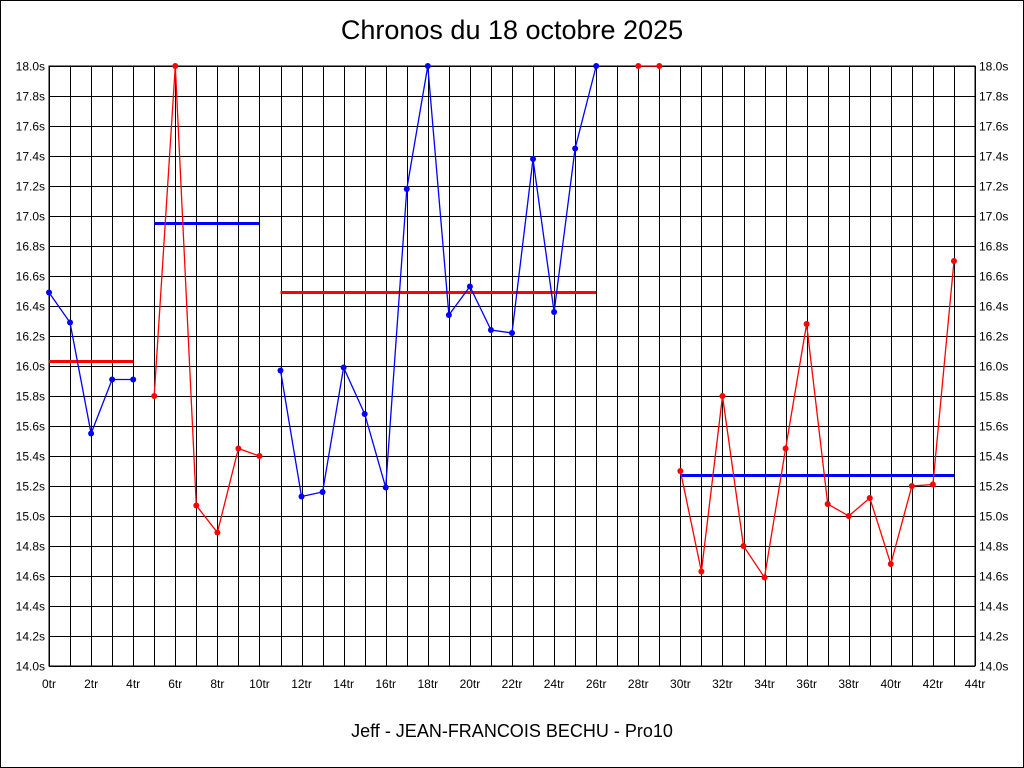  What do you see at coordinates (993, 97) in the screenshot?
I see `y-tick-label-right: 17.8s` at bounding box center [993, 97].